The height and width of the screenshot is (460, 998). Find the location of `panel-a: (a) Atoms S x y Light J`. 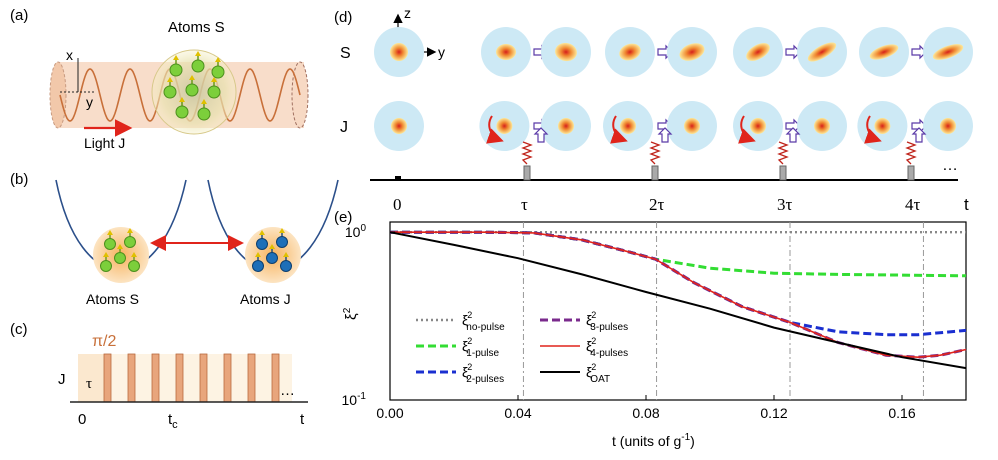

panel-a: (a) Atoms S x y Light J is located at coordinates (159, 79).